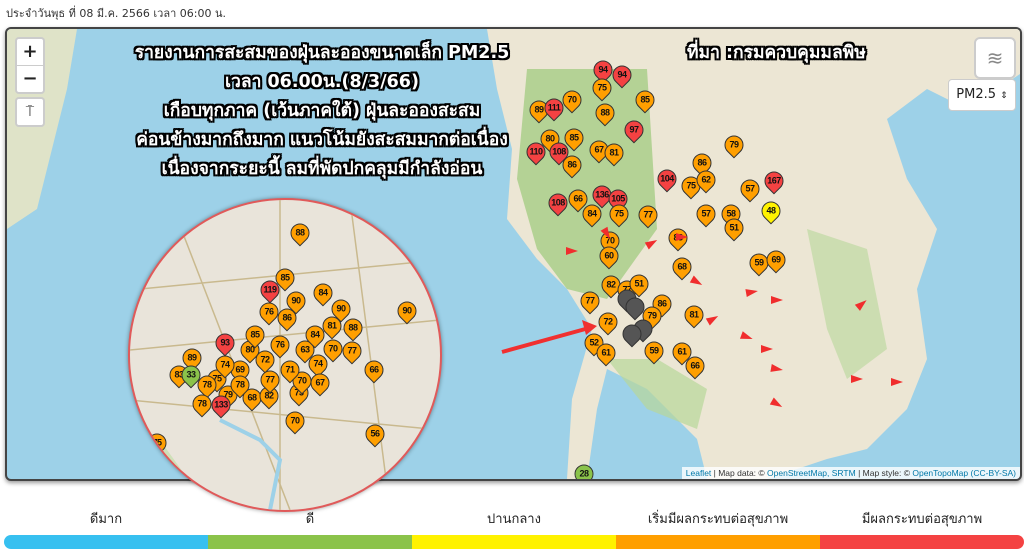  I want to click on legend-label: ปานกลาง, so click(514, 519).